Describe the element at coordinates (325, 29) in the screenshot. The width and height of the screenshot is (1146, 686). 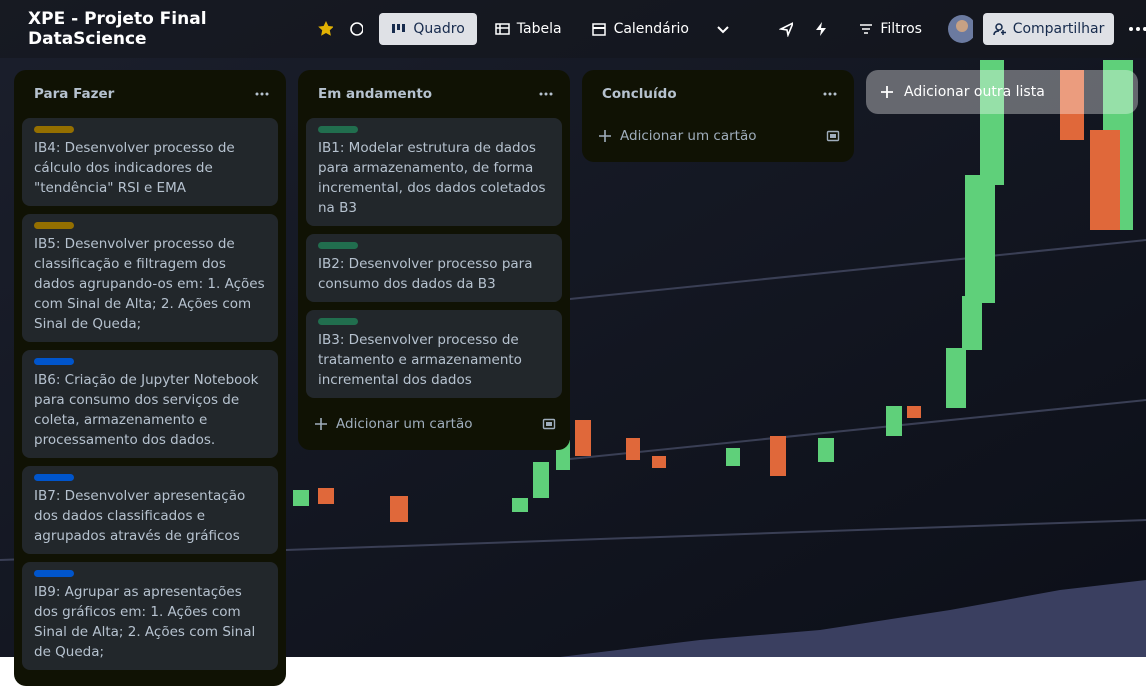
I see `star-icon` at that location.